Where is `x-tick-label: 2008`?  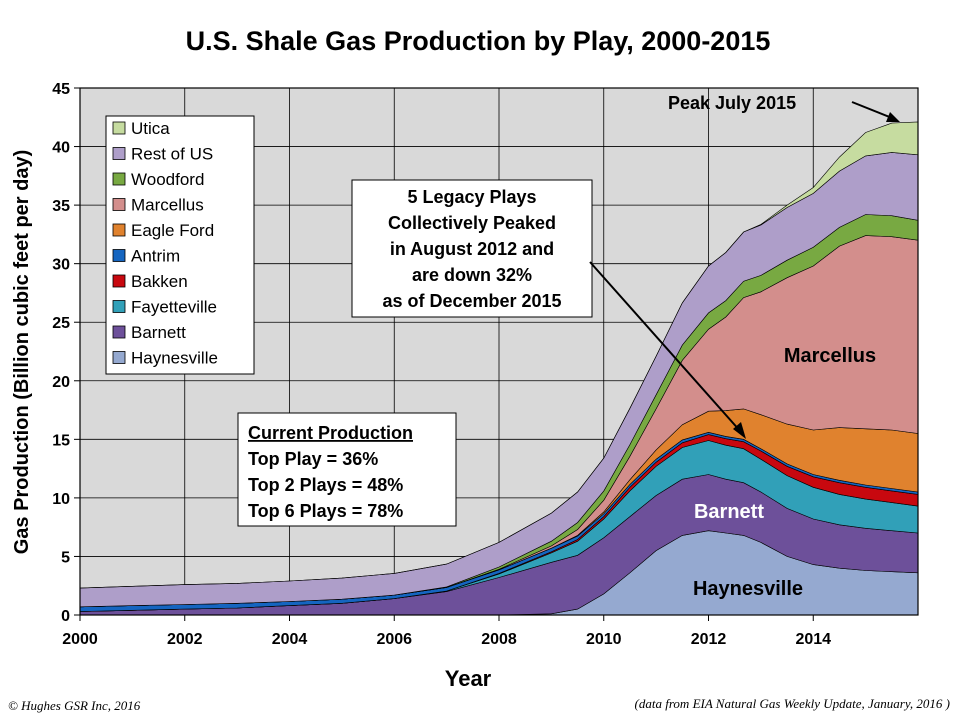
x-tick-label: 2008 is located at coordinates (499, 639).